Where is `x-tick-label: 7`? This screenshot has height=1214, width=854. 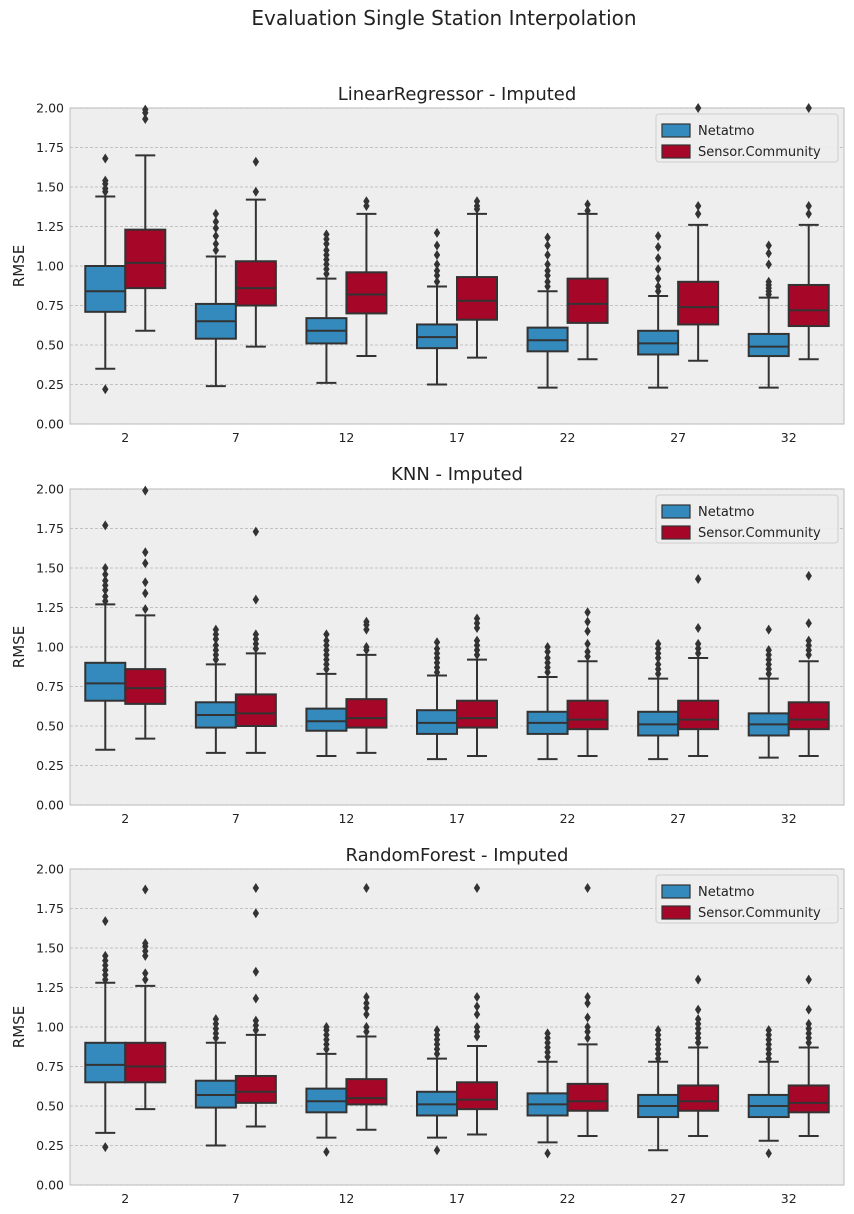 x-tick-label: 7 is located at coordinates (236, 437).